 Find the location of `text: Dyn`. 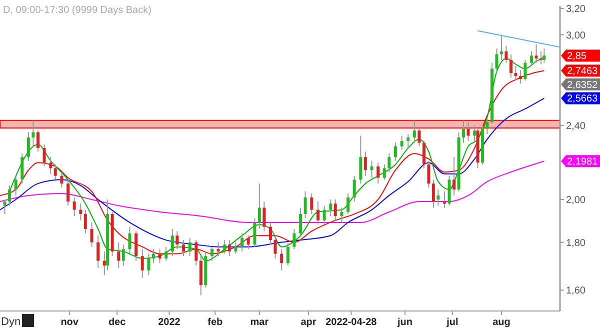

text: Dyn is located at coordinates (11, 322).